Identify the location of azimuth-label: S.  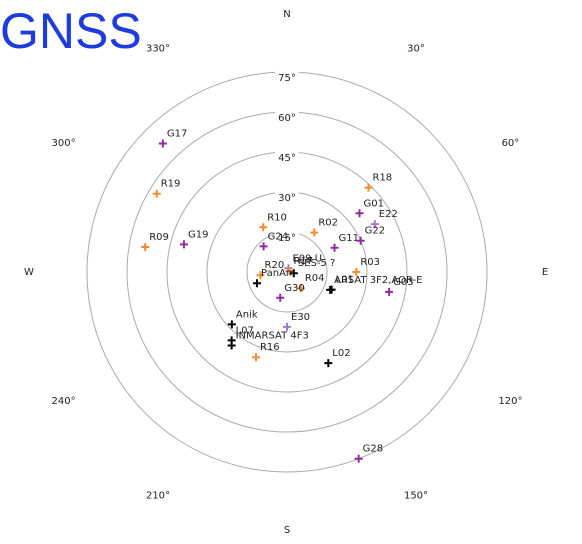
(287, 530).